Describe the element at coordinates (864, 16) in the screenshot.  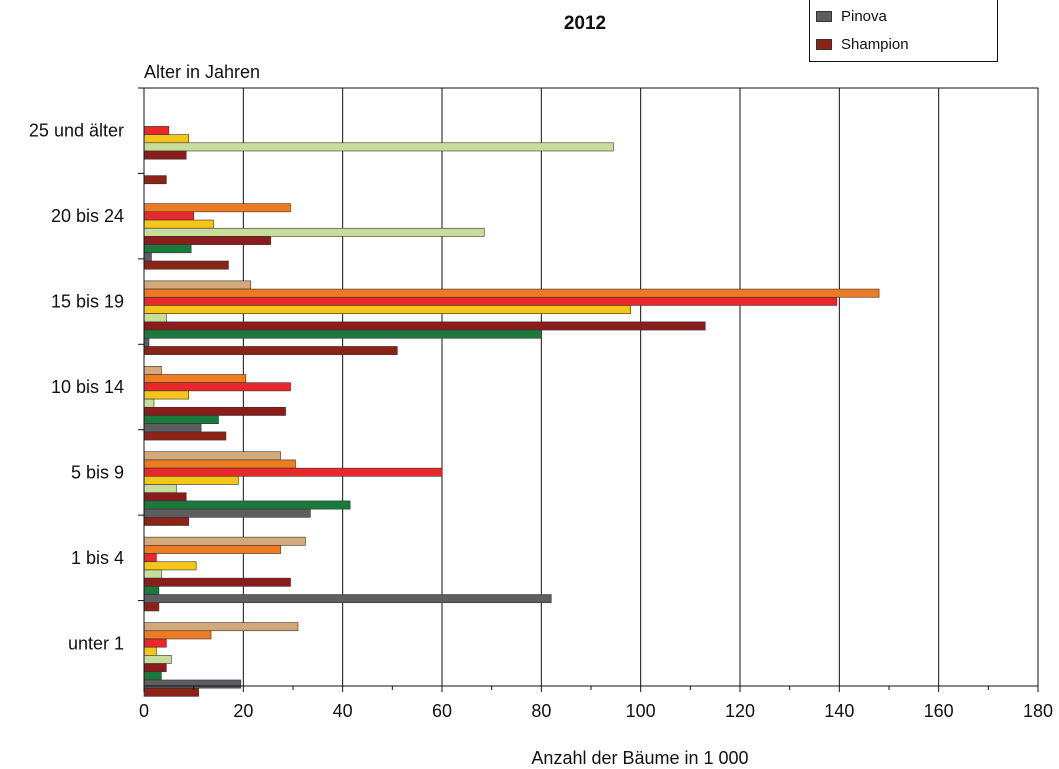
I see `legend-label-pinova: Pinova` at that location.